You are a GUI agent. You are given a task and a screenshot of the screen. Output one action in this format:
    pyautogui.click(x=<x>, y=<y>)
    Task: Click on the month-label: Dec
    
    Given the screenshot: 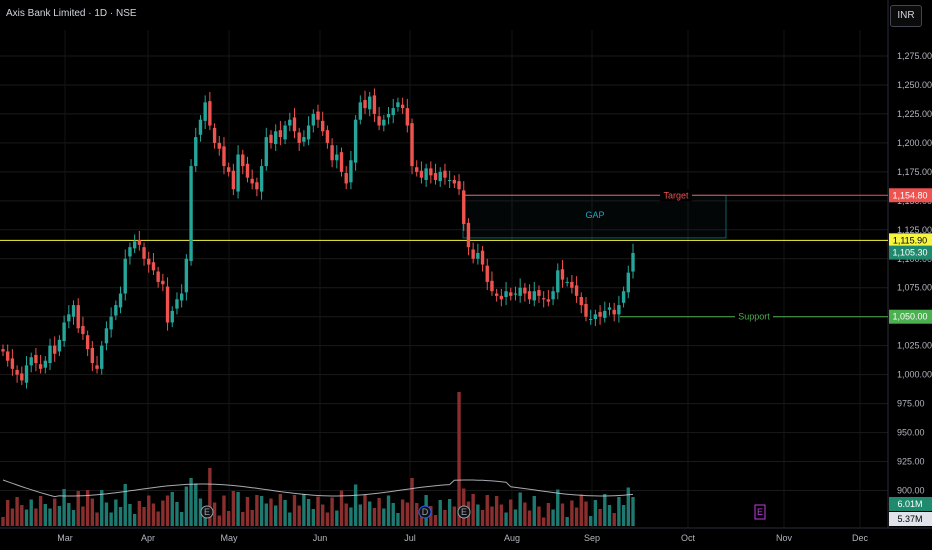 What is the action you would take?
    pyautogui.click(x=860, y=538)
    